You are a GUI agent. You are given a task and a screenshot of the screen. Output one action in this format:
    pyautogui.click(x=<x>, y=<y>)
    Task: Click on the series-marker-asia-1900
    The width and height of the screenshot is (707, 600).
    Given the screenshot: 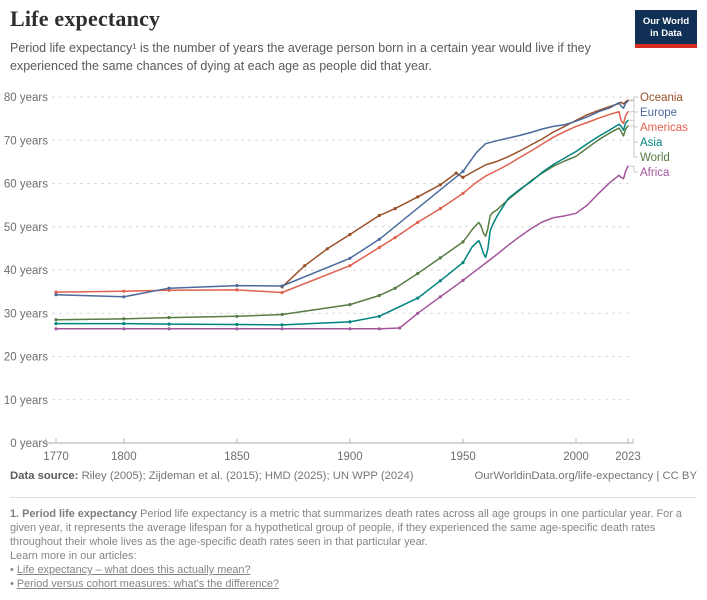 What is the action you would take?
    pyautogui.click(x=350, y=322)
    